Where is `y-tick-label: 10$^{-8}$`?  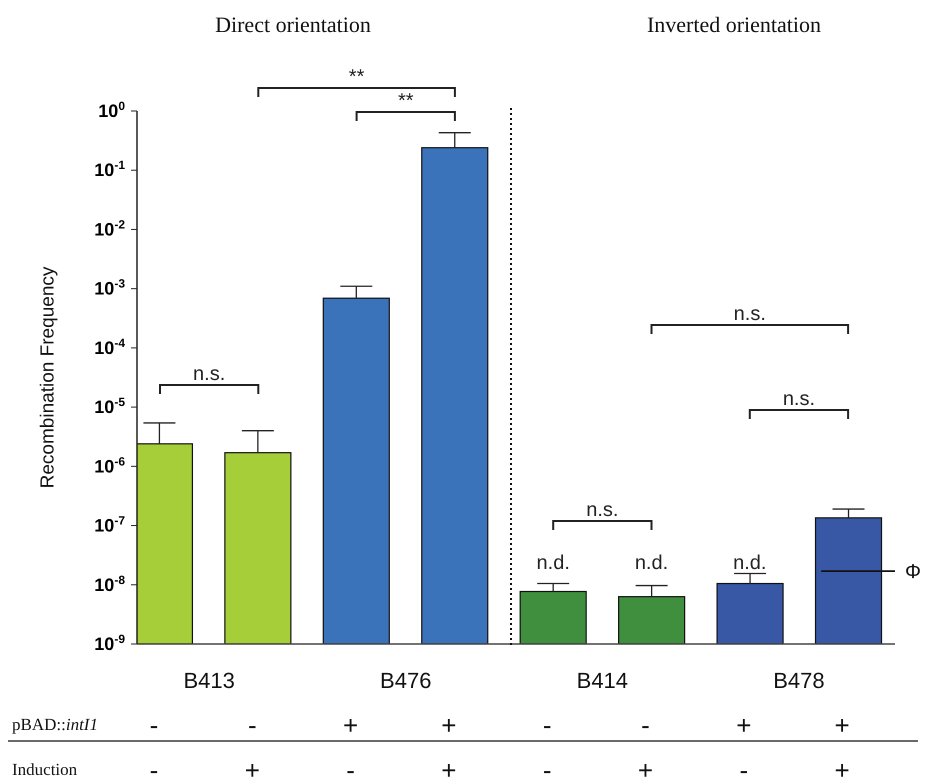
y-tick-label: 10$^{-8}$ is located at coordinates (110, 583).